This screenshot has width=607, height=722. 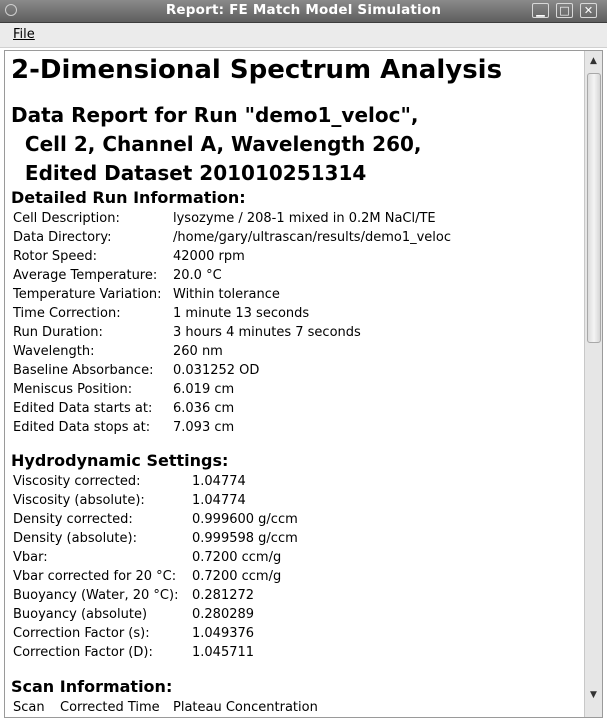 What do you see at coordinates (223, 595) in the screenshot?
I see `row-value: 0.281272` at bounding box center [223, 595].